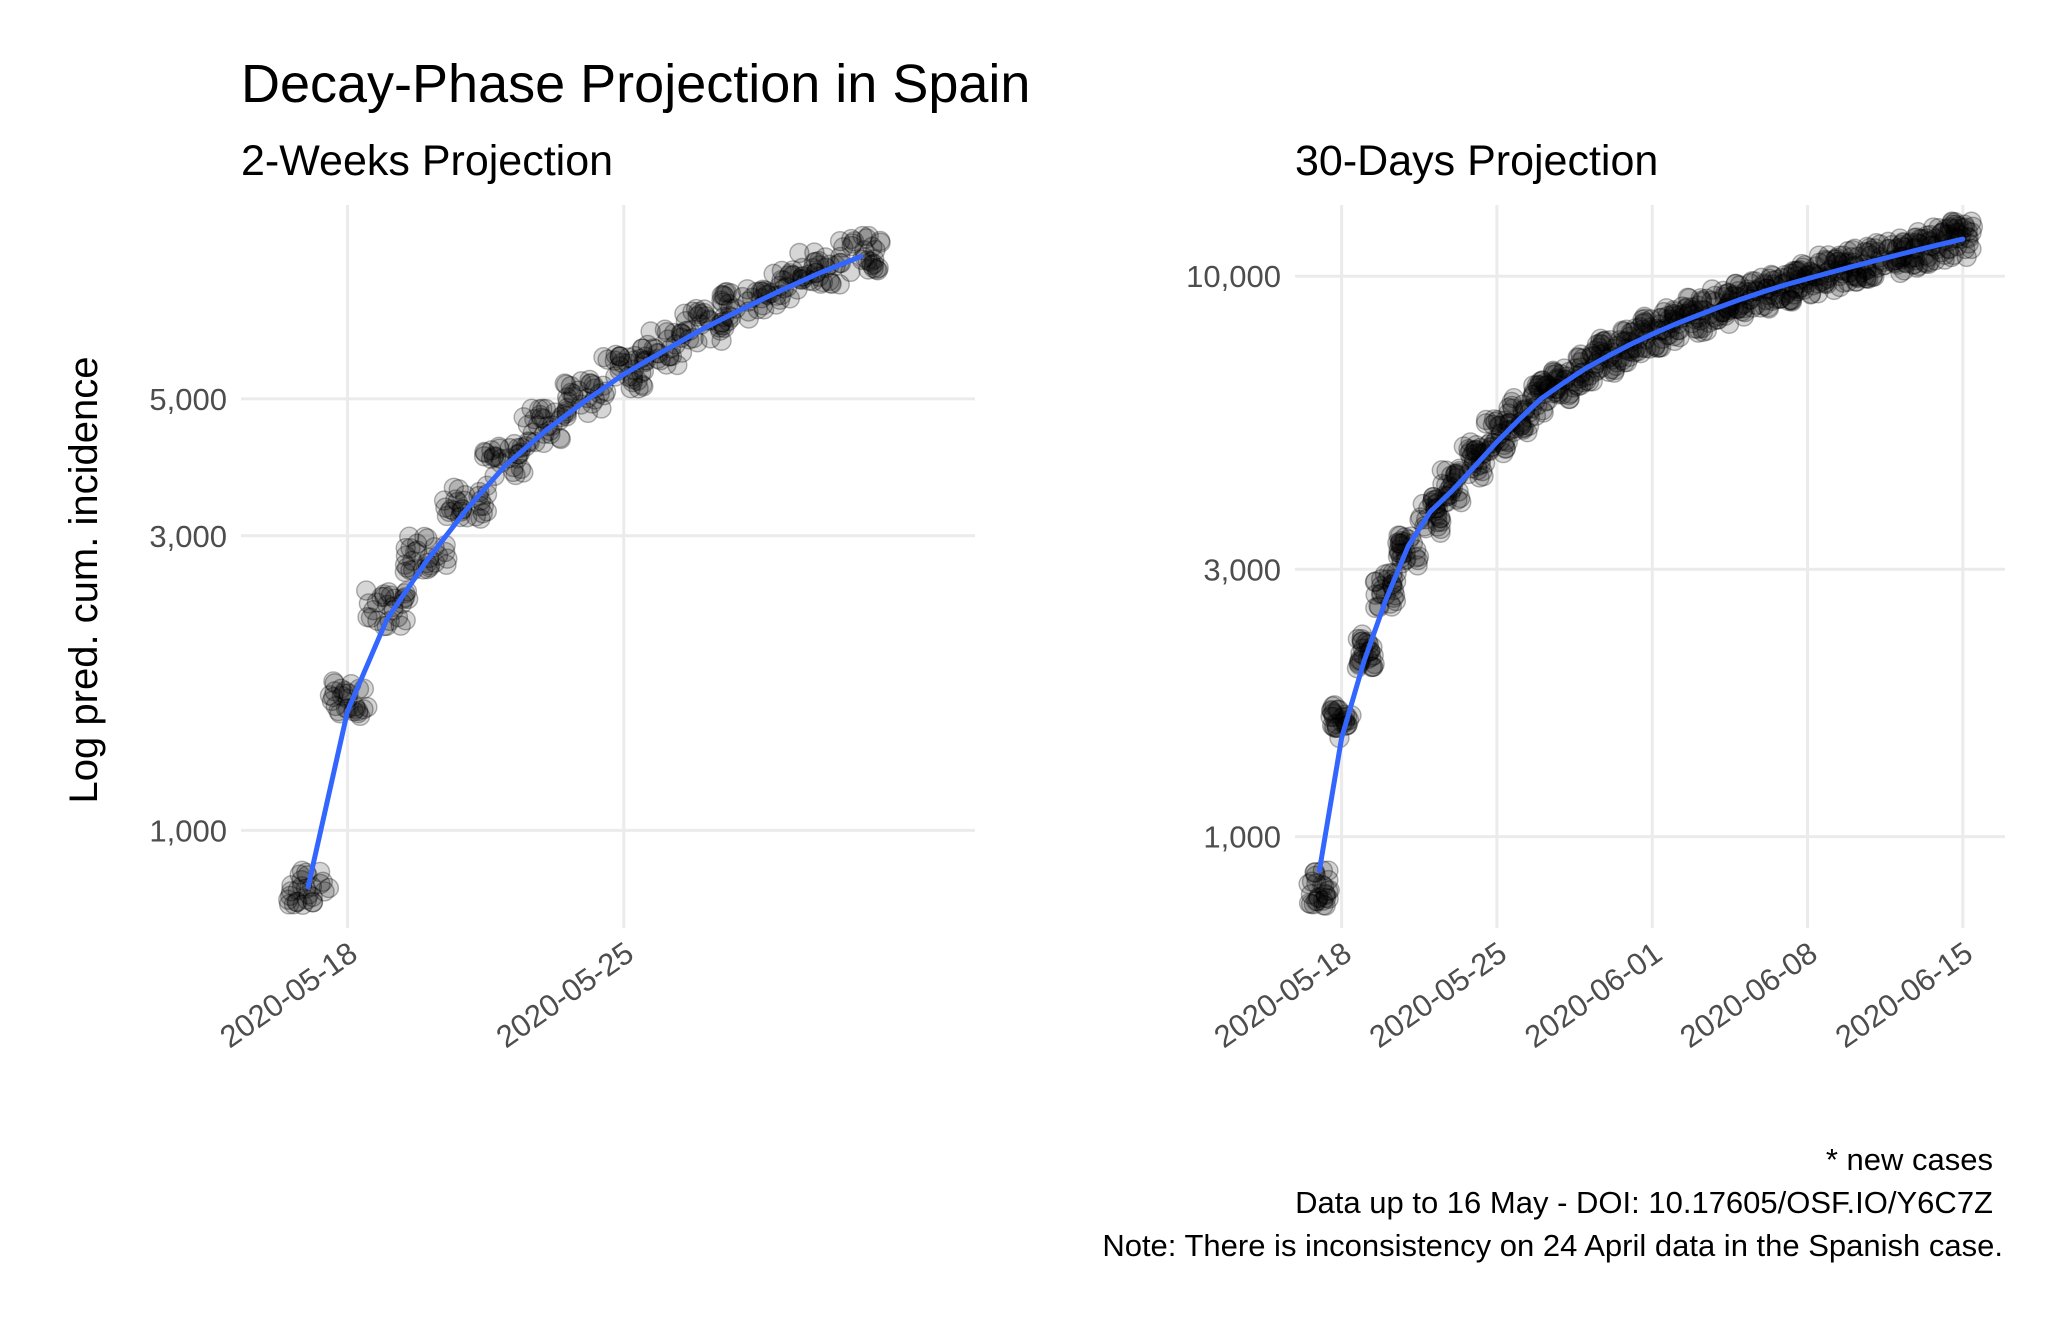 The width and height of the screenshot is (2048, 1318). Describe the element at coordinates (635, 84) in the screenshot. I see `chart-title: Decay-Phase Projection in Spain` at that location.